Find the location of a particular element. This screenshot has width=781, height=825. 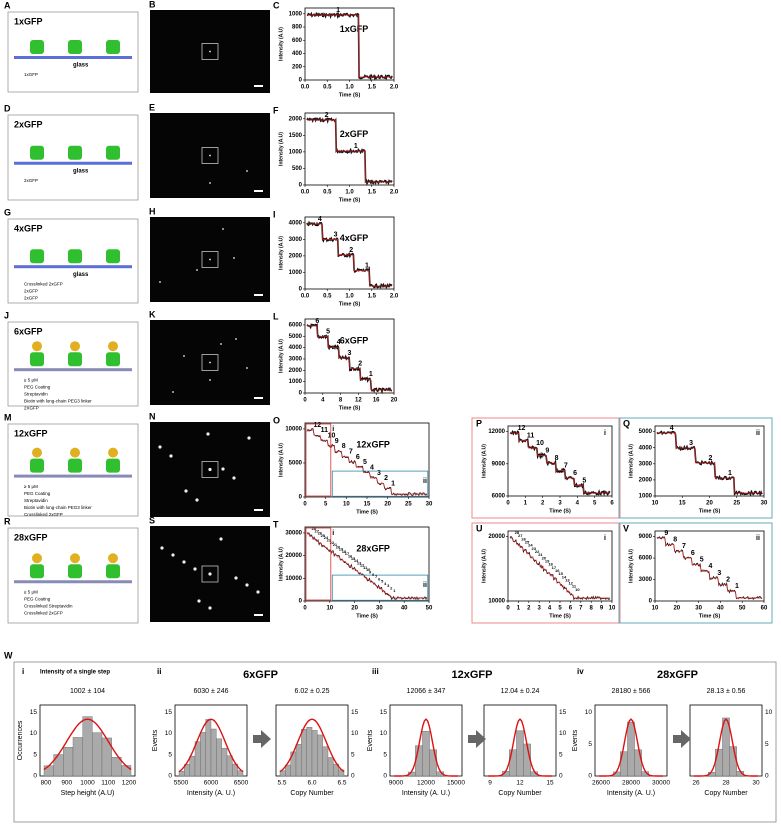

y-tick-label: 5 is located at coordinates (590, 744).